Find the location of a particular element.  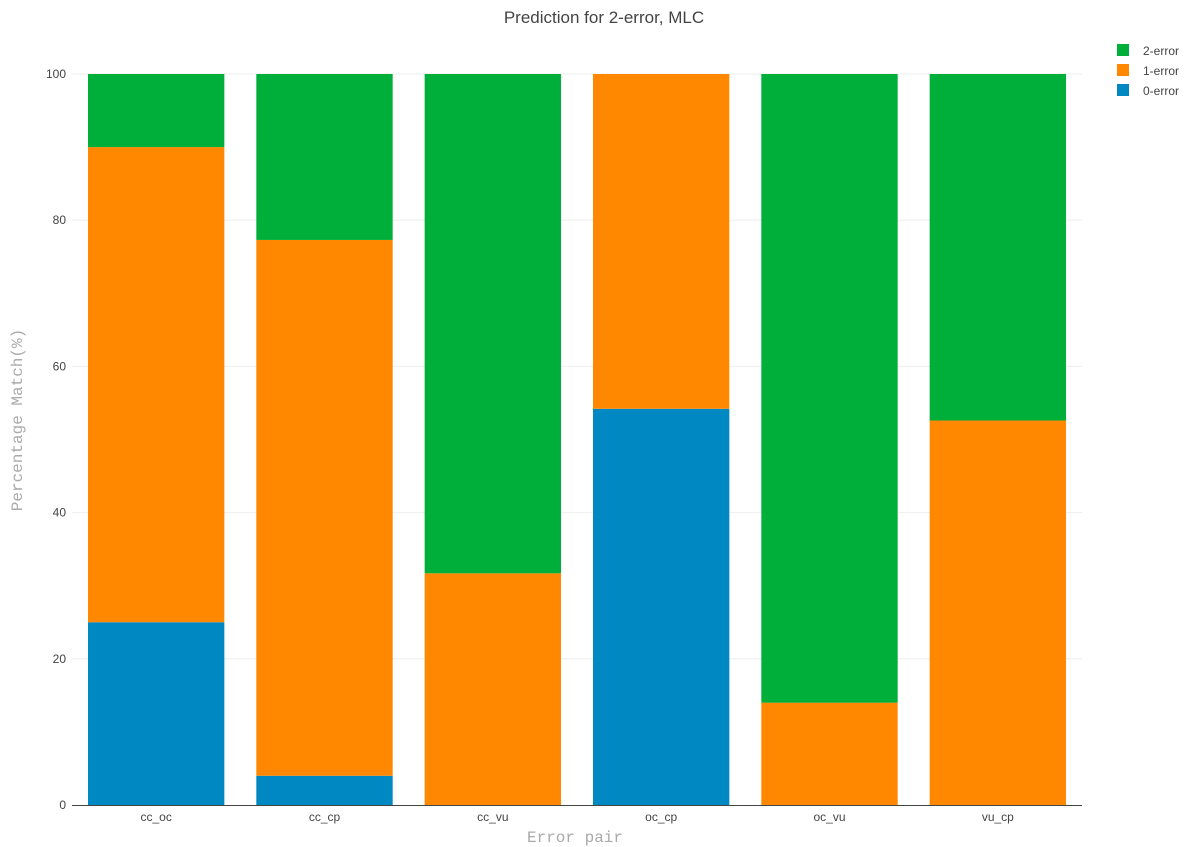

y-tick-label: 60 is located at coordinates (60, 366).